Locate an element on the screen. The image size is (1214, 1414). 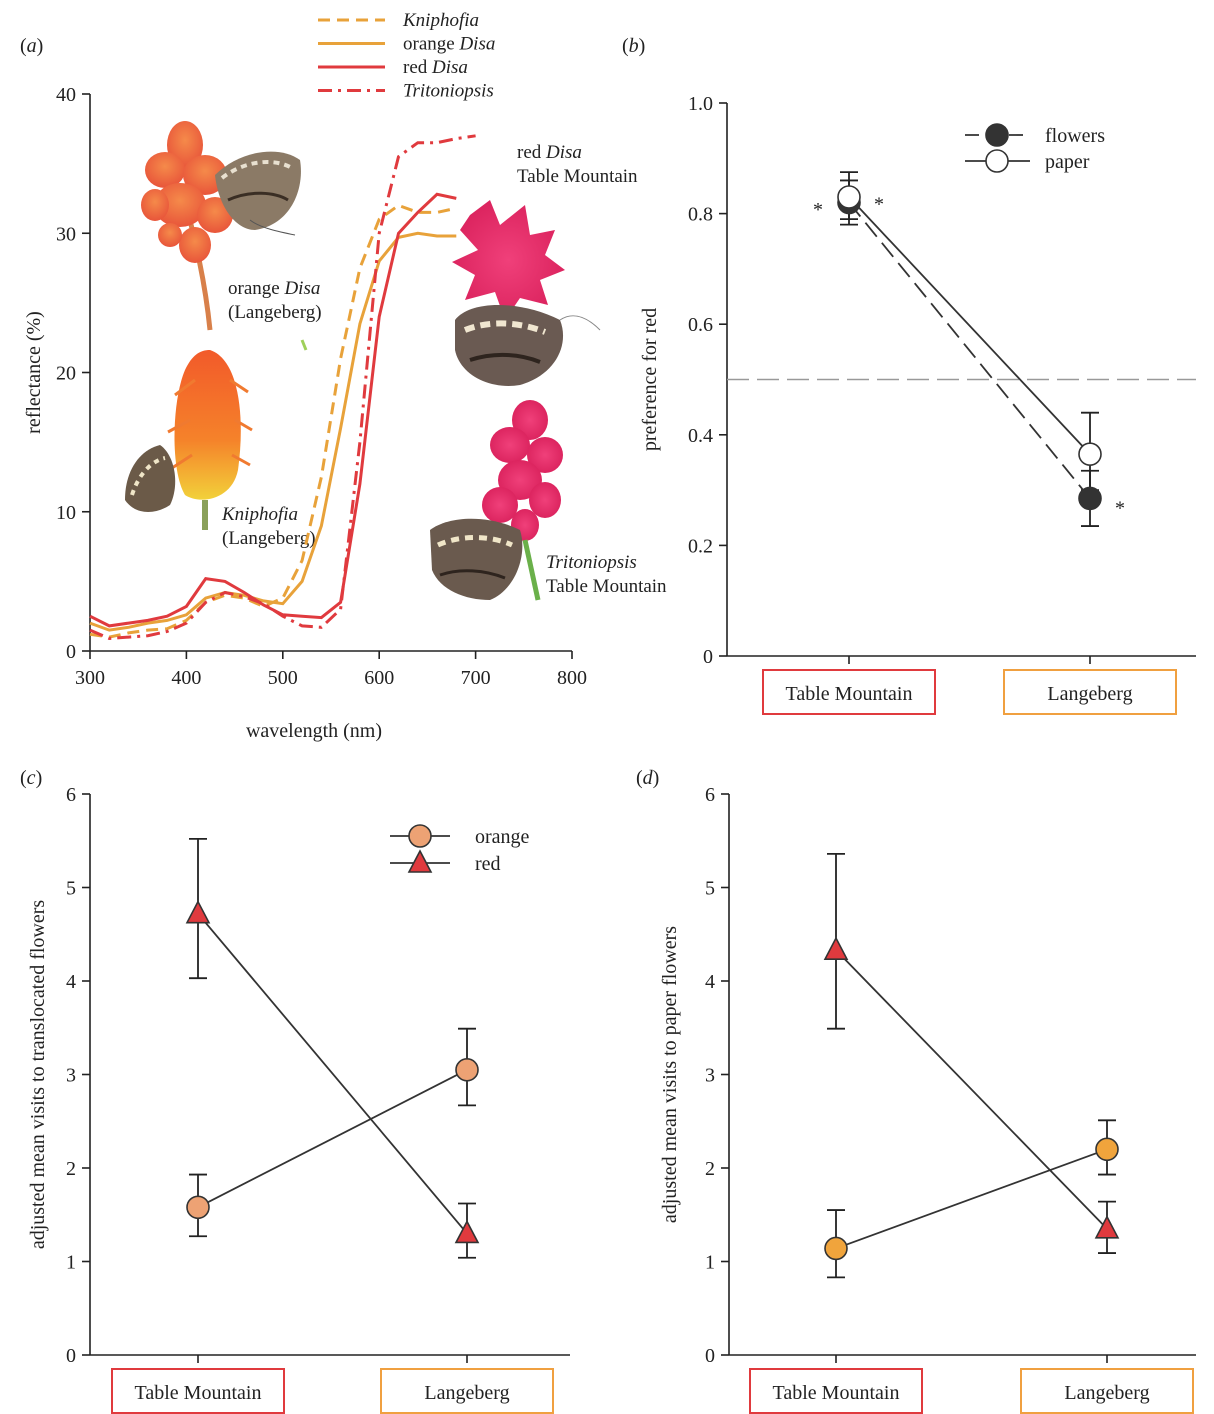
marker-flowers is located at coordinates (1090, 498).